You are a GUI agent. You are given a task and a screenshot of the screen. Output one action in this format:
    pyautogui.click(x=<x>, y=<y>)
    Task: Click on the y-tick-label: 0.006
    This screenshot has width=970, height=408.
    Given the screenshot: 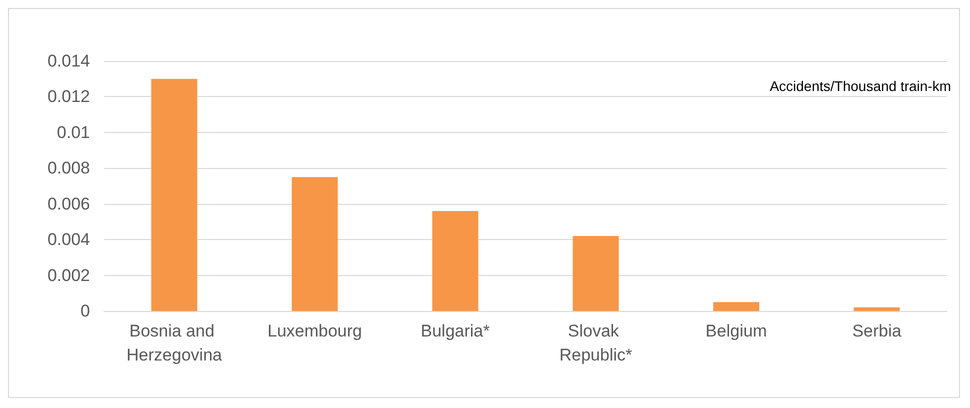 What is the action you would take?
    pyautogui.click(x=68, y=204)
    